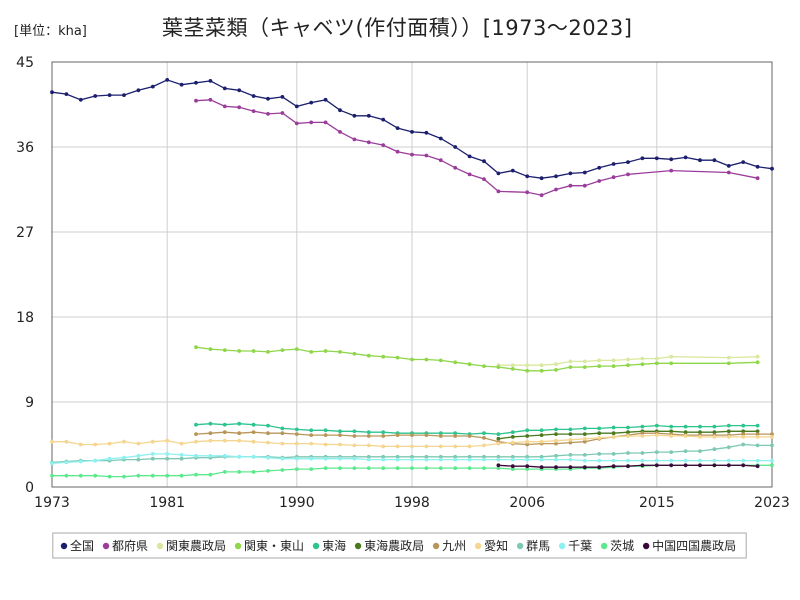 This screenshot has width=800, height=600. What do you see at coordinates (477, 147) in the screenshot?
I see `series-都府県` at bounding box center [477, 147].